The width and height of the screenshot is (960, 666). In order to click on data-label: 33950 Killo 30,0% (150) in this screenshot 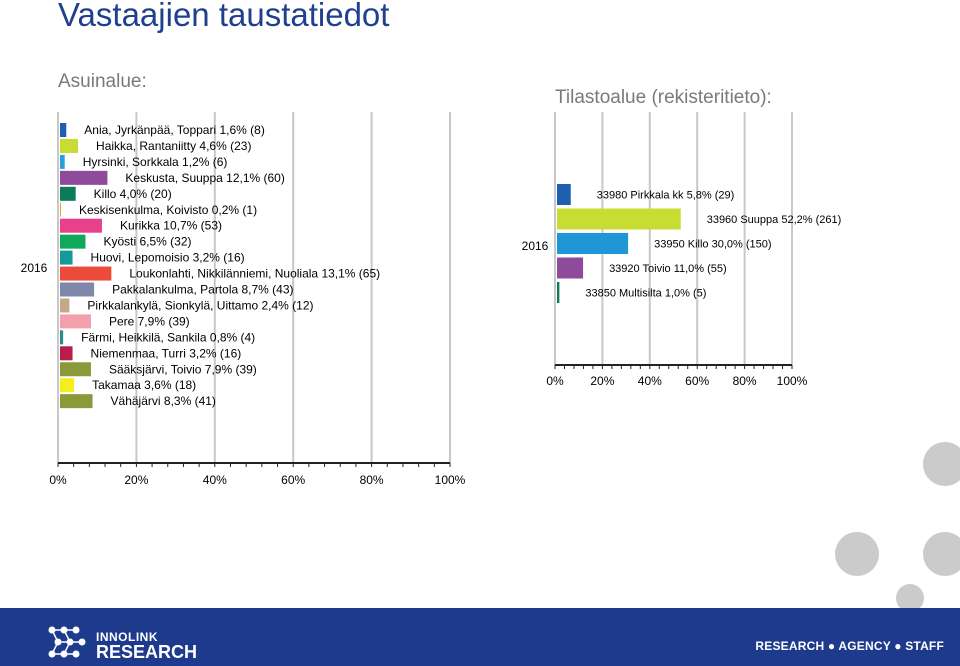, I will do `click(712, 245)`.